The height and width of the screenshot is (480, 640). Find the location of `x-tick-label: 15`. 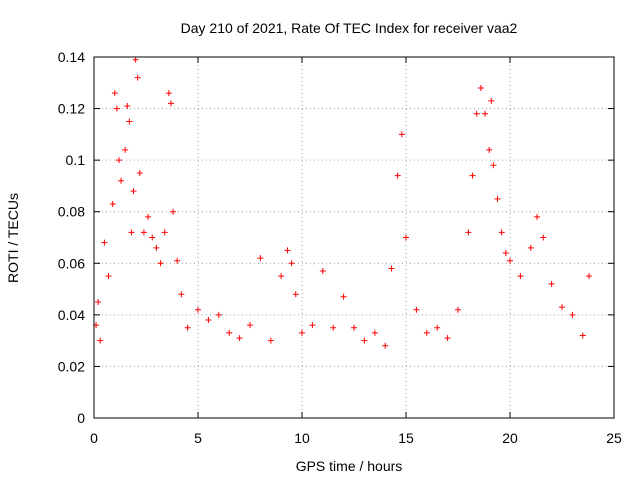

x-tick-label: 15 is located at coordinates (406, 438).